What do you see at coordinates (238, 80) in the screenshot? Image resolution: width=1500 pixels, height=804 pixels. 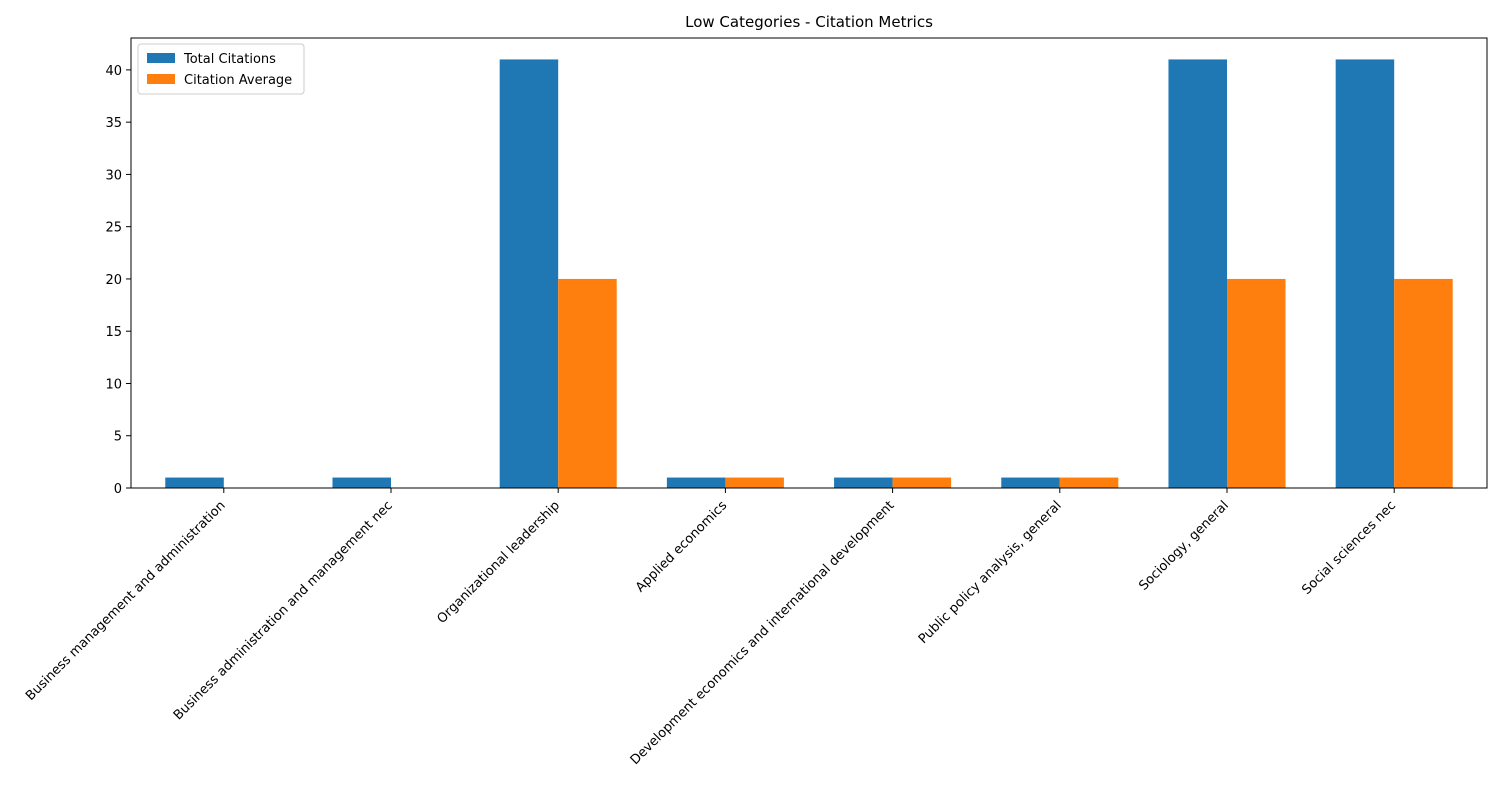 I see `legend-label: Citation Average` at bounding box center [238, 80].